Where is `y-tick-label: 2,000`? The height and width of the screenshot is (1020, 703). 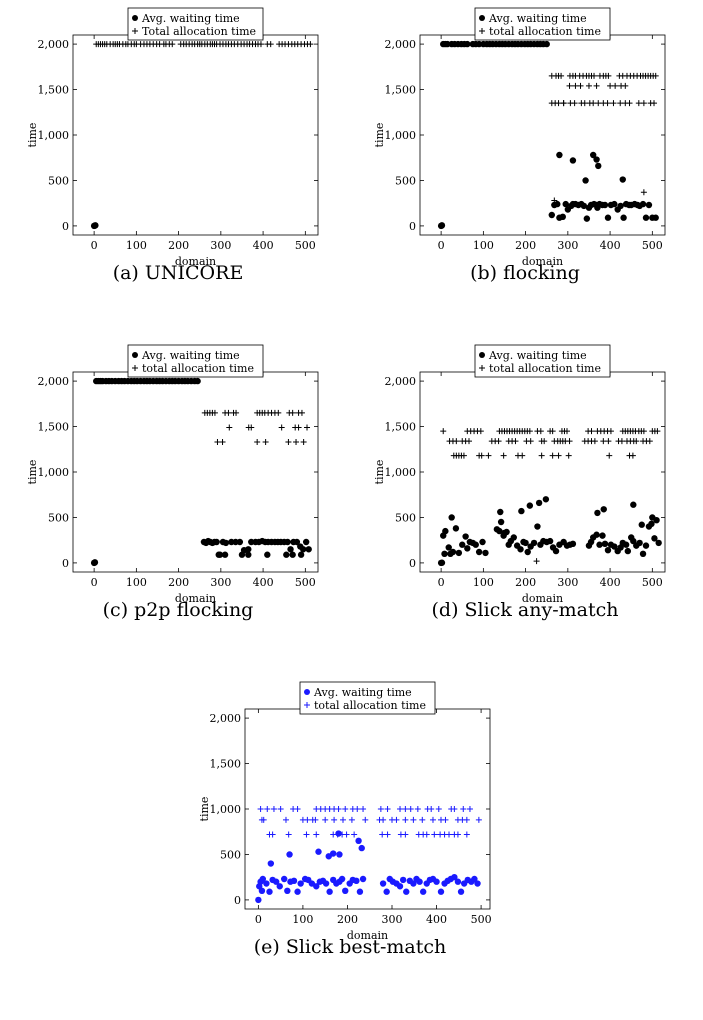 y-tick-label: 2,000 is located at coordinates (54, 381).